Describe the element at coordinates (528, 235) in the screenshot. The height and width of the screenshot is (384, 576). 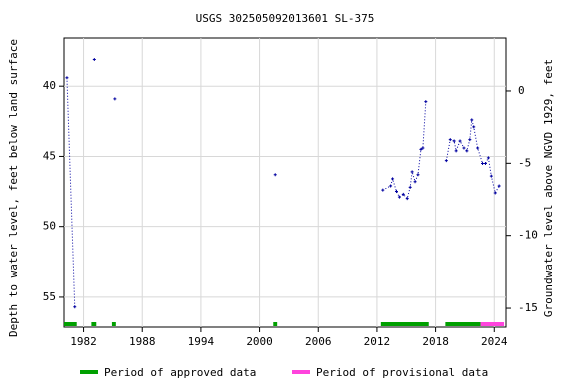
I see `y2-tick-label: -10` at that location.